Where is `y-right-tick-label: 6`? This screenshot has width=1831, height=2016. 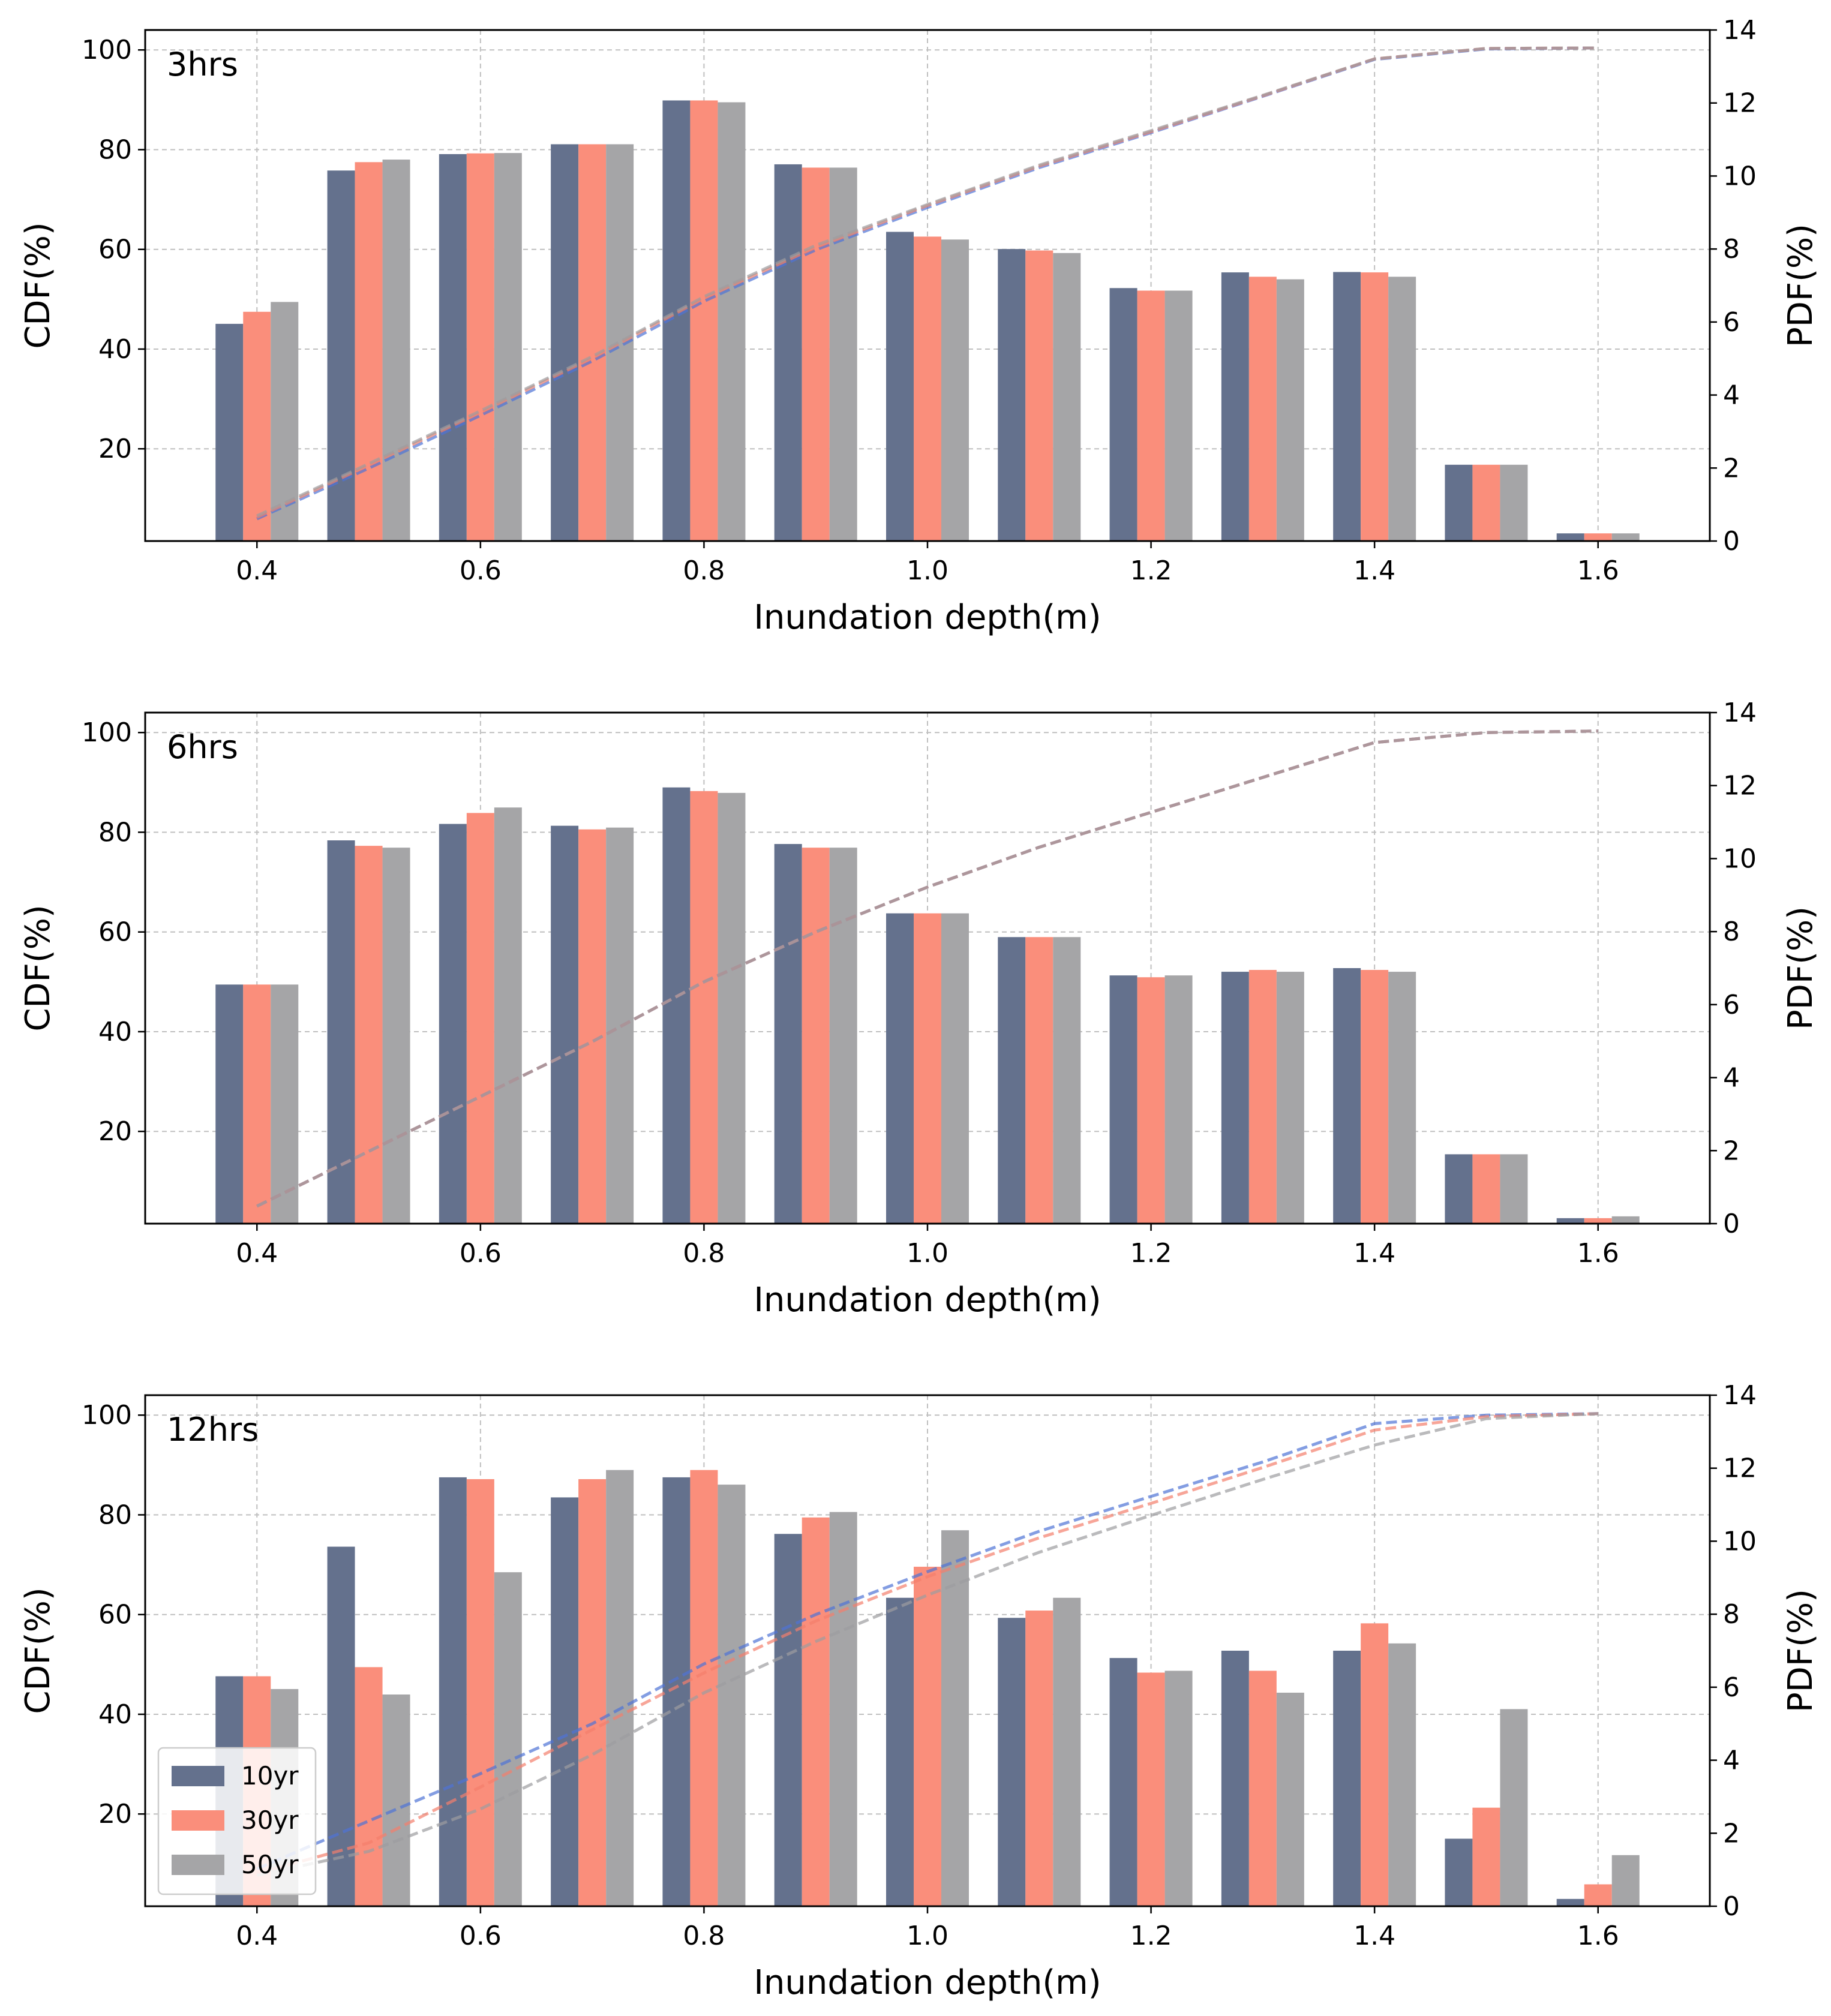
y-right-tick-label: 6 is located at coordinates (1732, 1687).